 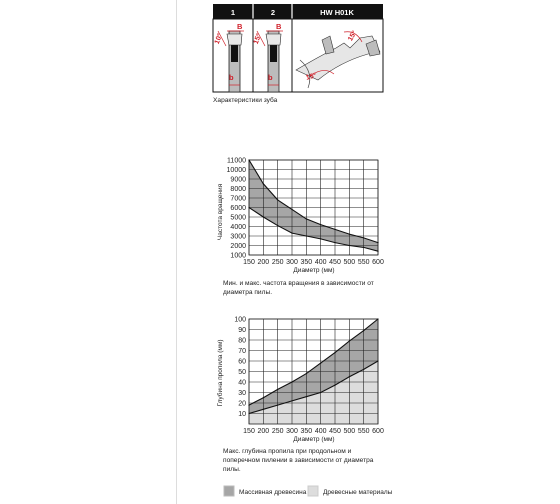 What do you see at coordinates (273, 12) in the screenshot?
I see `tooth-header-2: 2` at bounding box center [273, 12].